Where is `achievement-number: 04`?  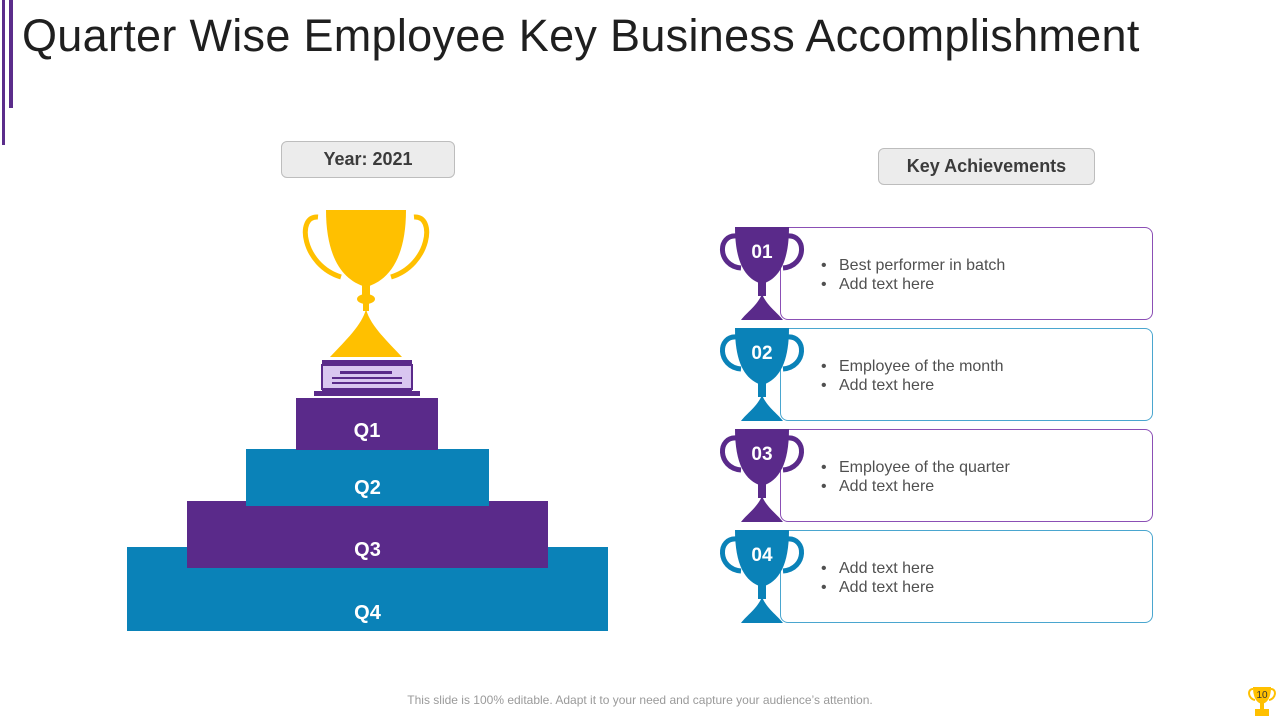
achievement-number: 04 is located at coordinates (762, 555).